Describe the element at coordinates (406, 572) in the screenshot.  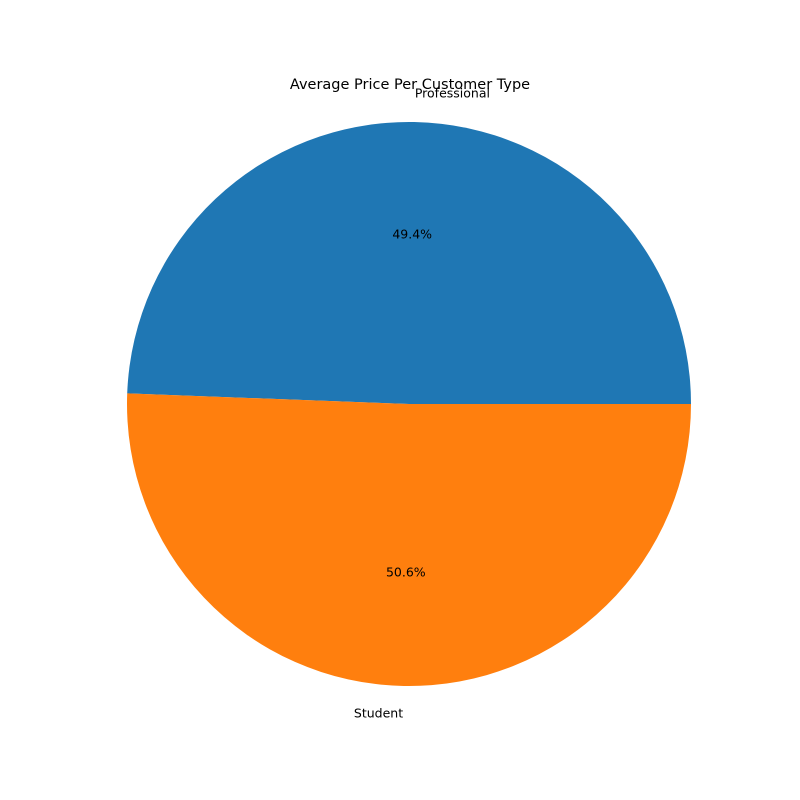
I see `percent-label-student: 50.6%` at that location.